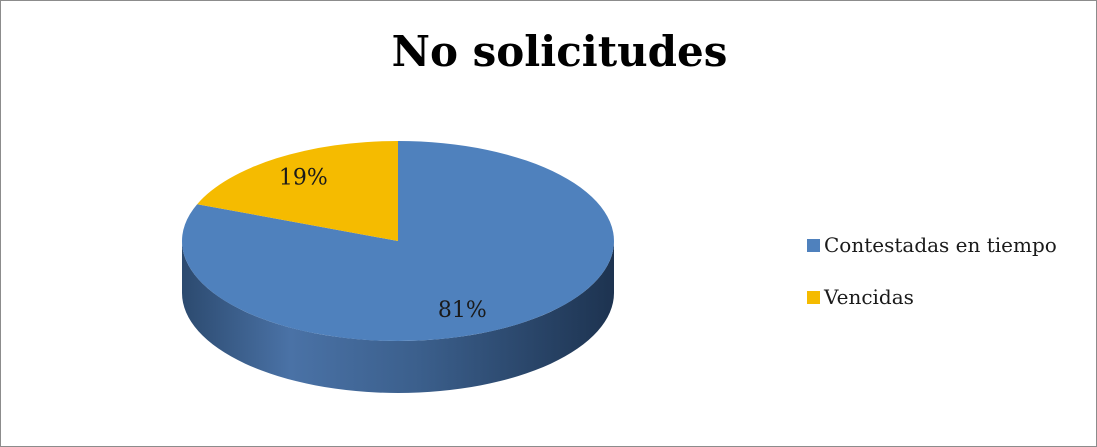 The width and height of the screenshot is (1097, 447). I want to click on legend: Contestadas en tiempo Vencidas, so click(932, 284).